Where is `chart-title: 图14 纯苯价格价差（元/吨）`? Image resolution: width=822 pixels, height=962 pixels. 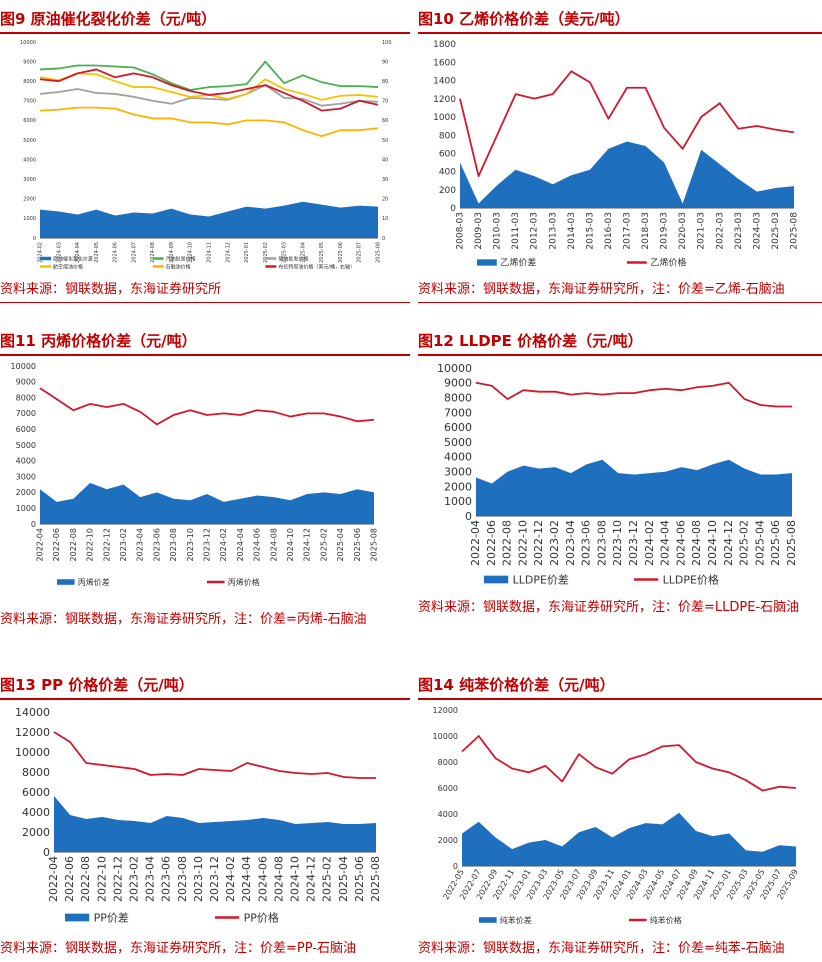
chart-title: 图14 纯苯价格价差（元/吨） is located at coordinates (516, 685).